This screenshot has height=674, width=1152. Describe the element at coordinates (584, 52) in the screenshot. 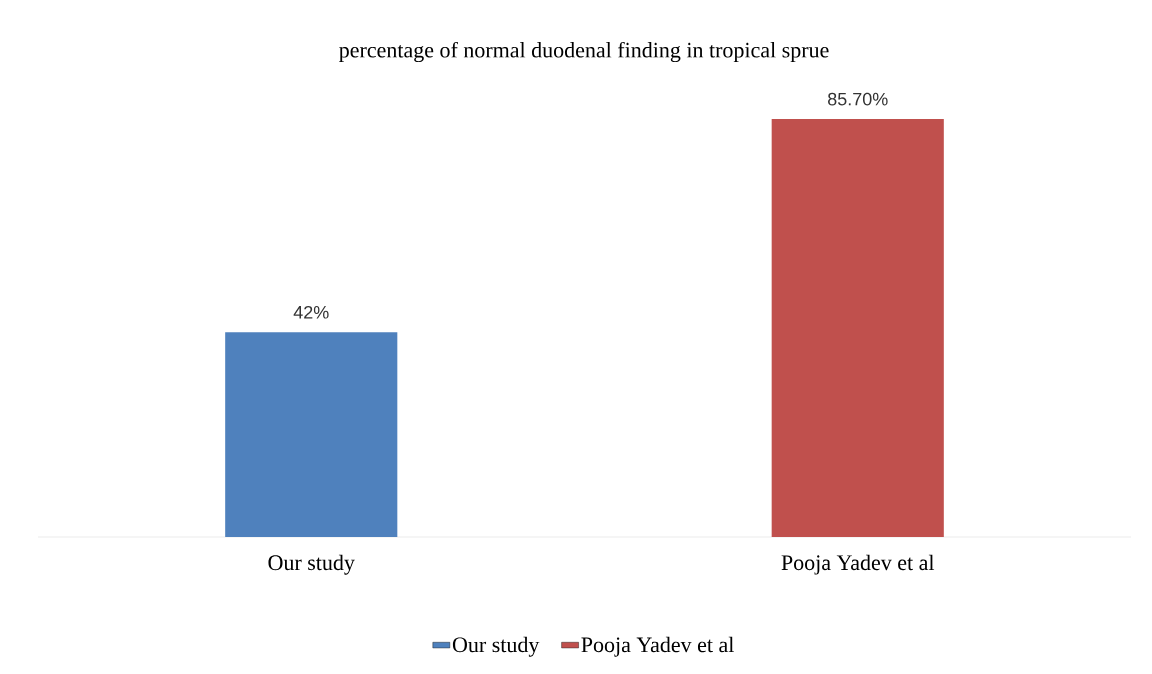

I see `chart-title: percentage of normal duodenal finding in tropical sprue` at that location.